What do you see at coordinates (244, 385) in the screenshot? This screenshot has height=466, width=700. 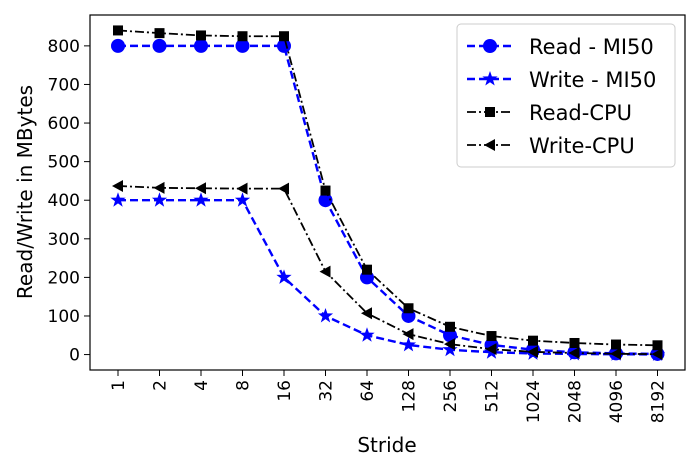 I see `x-tick-label: 8` at bounding box center [244, 385].